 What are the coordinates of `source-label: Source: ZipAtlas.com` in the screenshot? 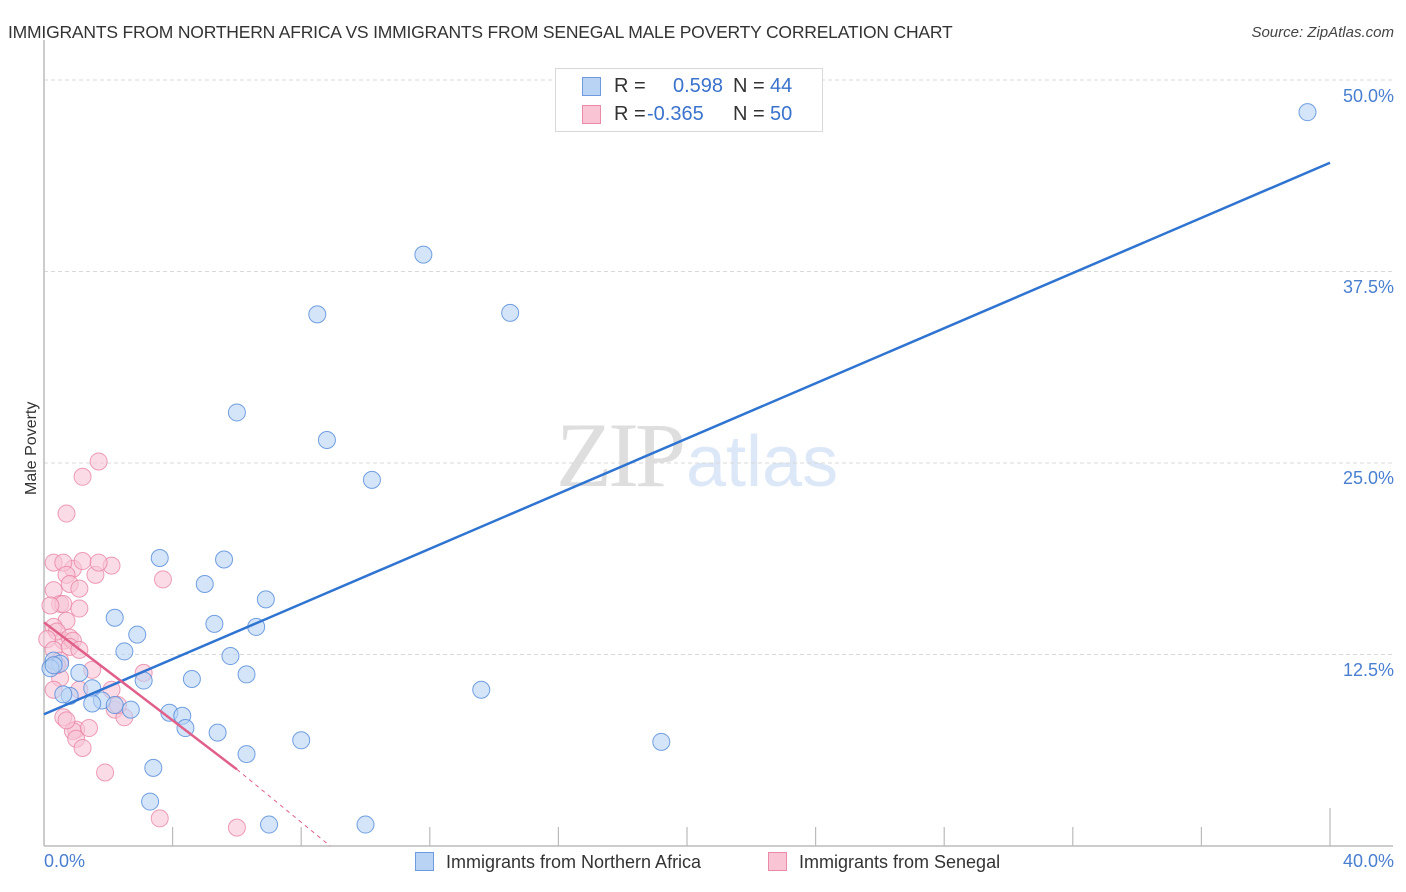 It's located at (1322, 32).